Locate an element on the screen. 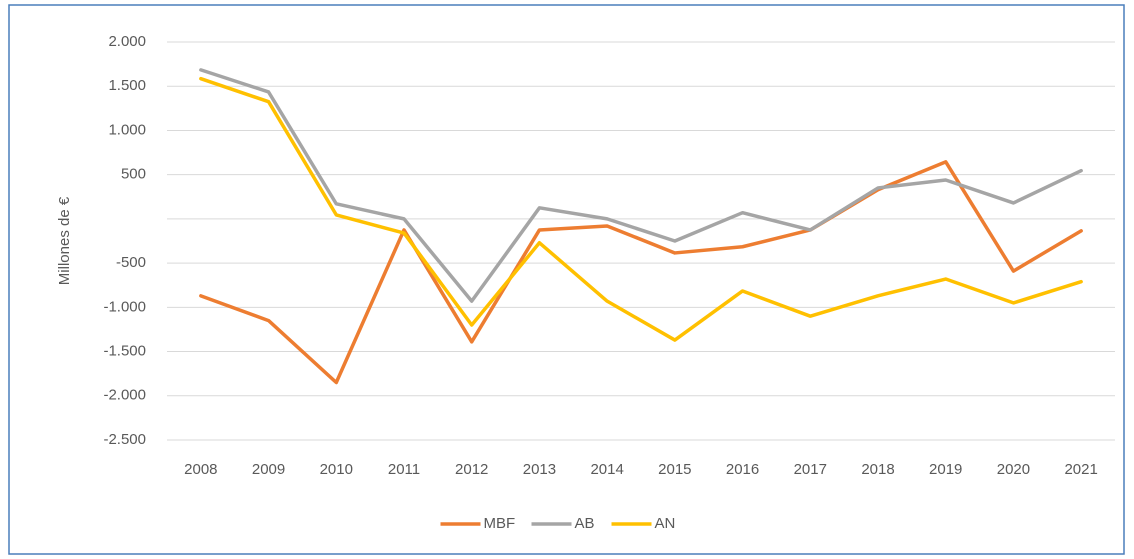  y-tick-label: -2.500 is located at coordinates (124, 439).